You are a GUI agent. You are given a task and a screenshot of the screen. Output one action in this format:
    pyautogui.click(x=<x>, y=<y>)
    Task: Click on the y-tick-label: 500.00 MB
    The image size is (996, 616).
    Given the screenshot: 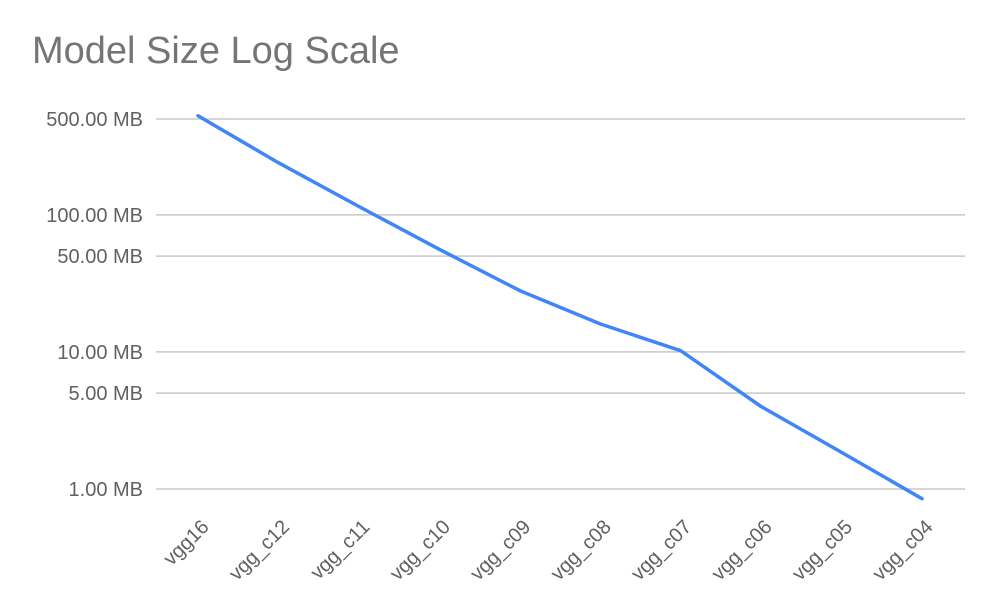 What is the action you would take?
    pyautogui.click(x=94, y=120)
    